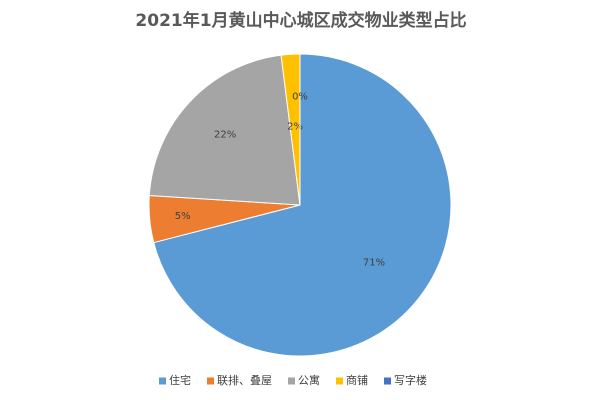 Image resolution: width=603 pixels, height=400 pixels. Describe the element at coordinates (357, 380) in the screenshot. I see `legend-label: 商铺` at that location.